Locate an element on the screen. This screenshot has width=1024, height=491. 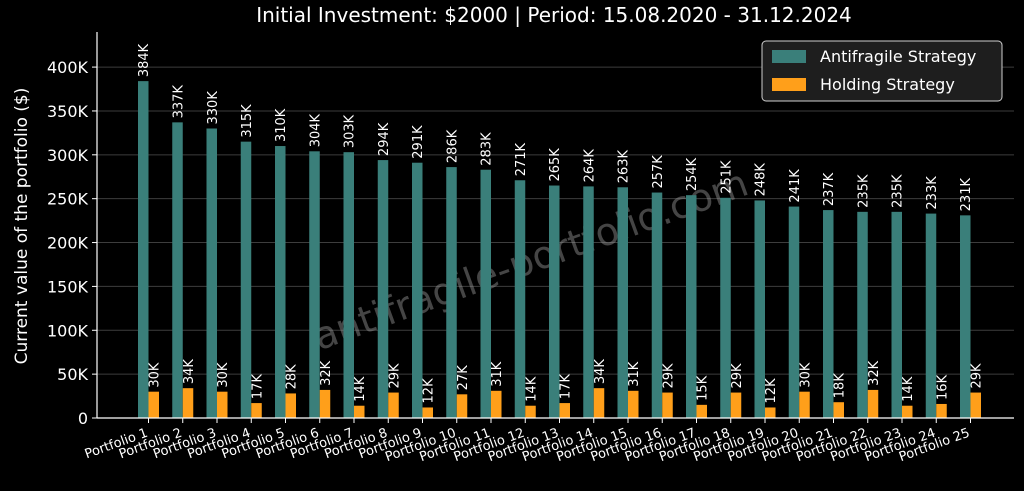
data-label-antifragile: 330K is located at coordinates (213, 108).